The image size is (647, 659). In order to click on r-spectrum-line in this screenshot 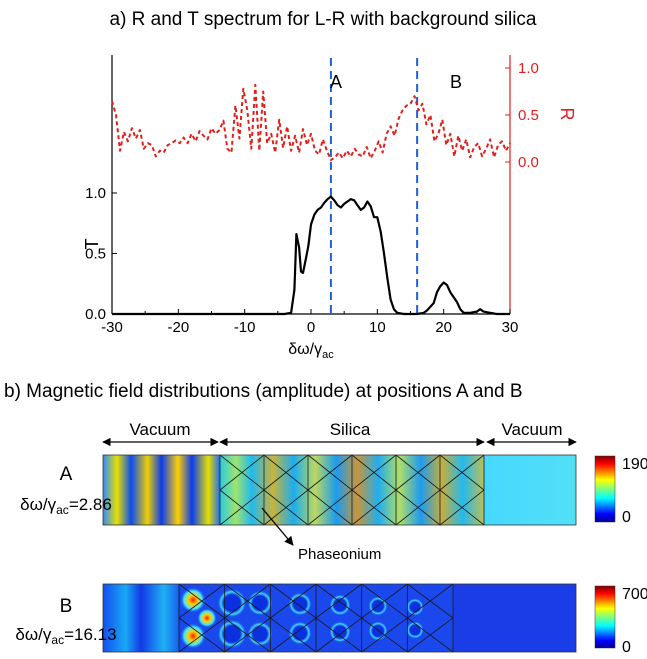, I will do `click(311, 122)`.